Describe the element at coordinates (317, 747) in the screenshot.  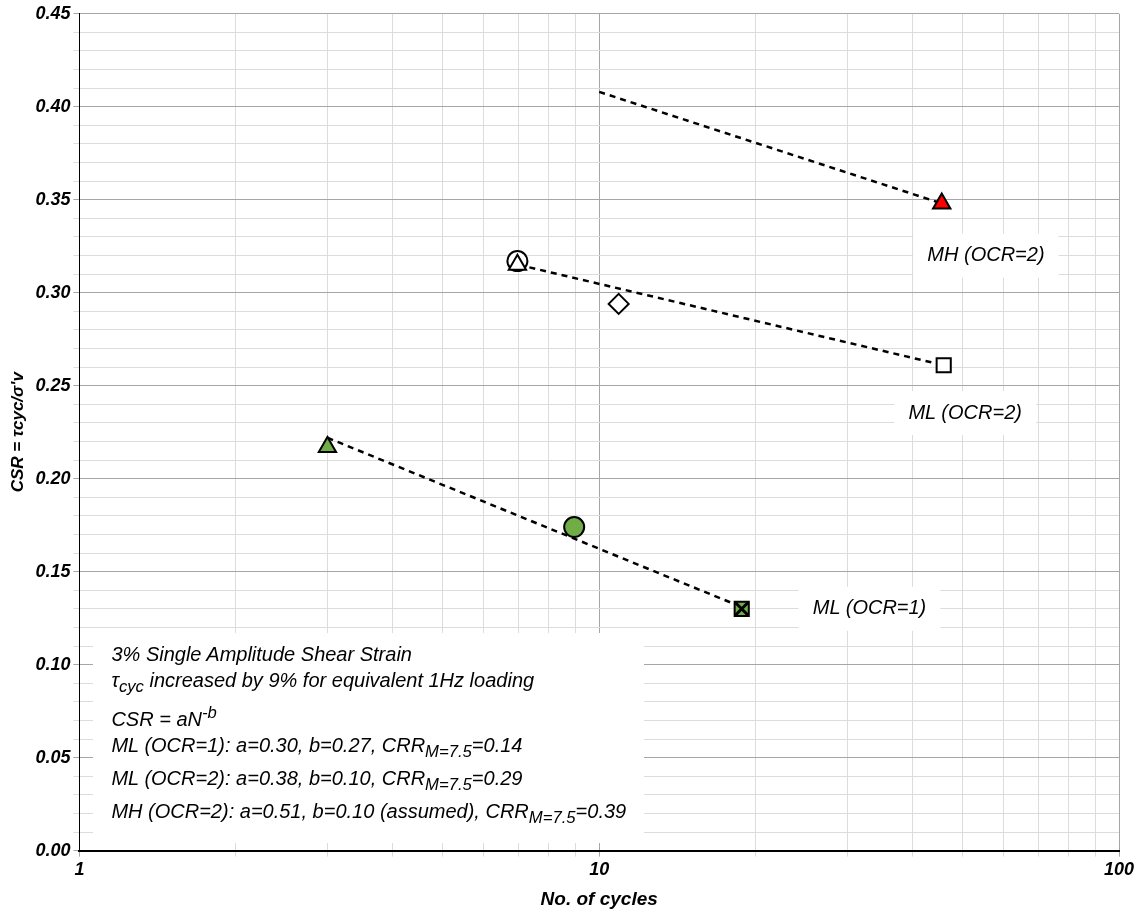
I see `annotation: ML (OCR=1): a=0.30, b=0.27, CRR$_{M=7.5}$=0.14` at that location.